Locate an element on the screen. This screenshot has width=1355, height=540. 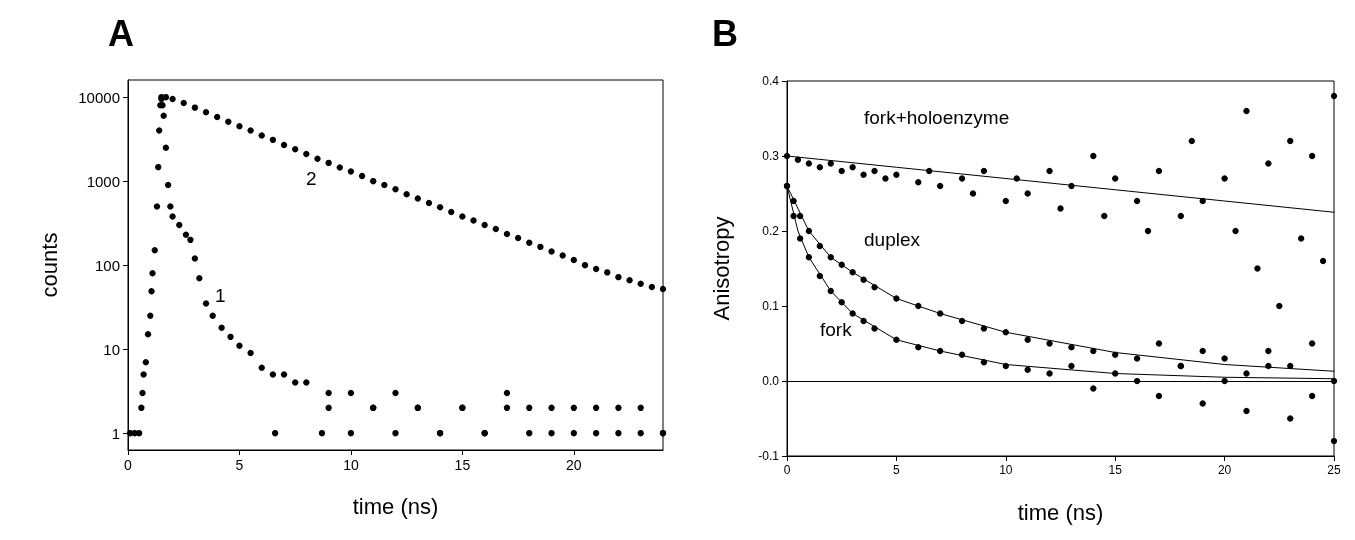
y-tick-label: 100 is located at coordinates (107, 265).